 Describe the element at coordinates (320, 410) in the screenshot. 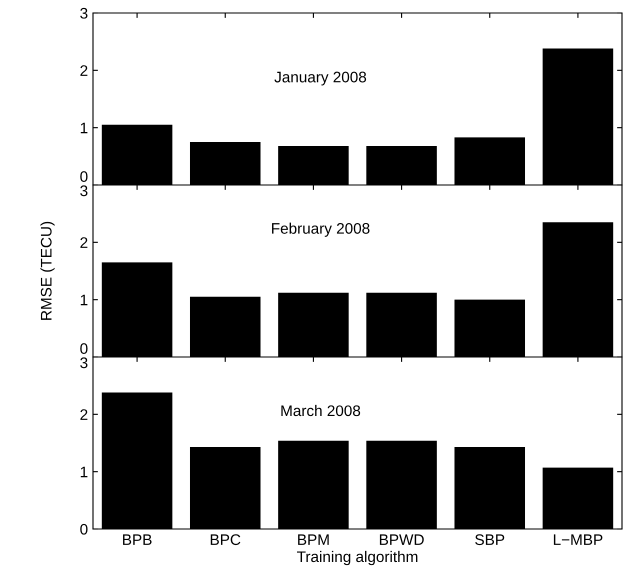

I see `annotation: March 2008` at that location.